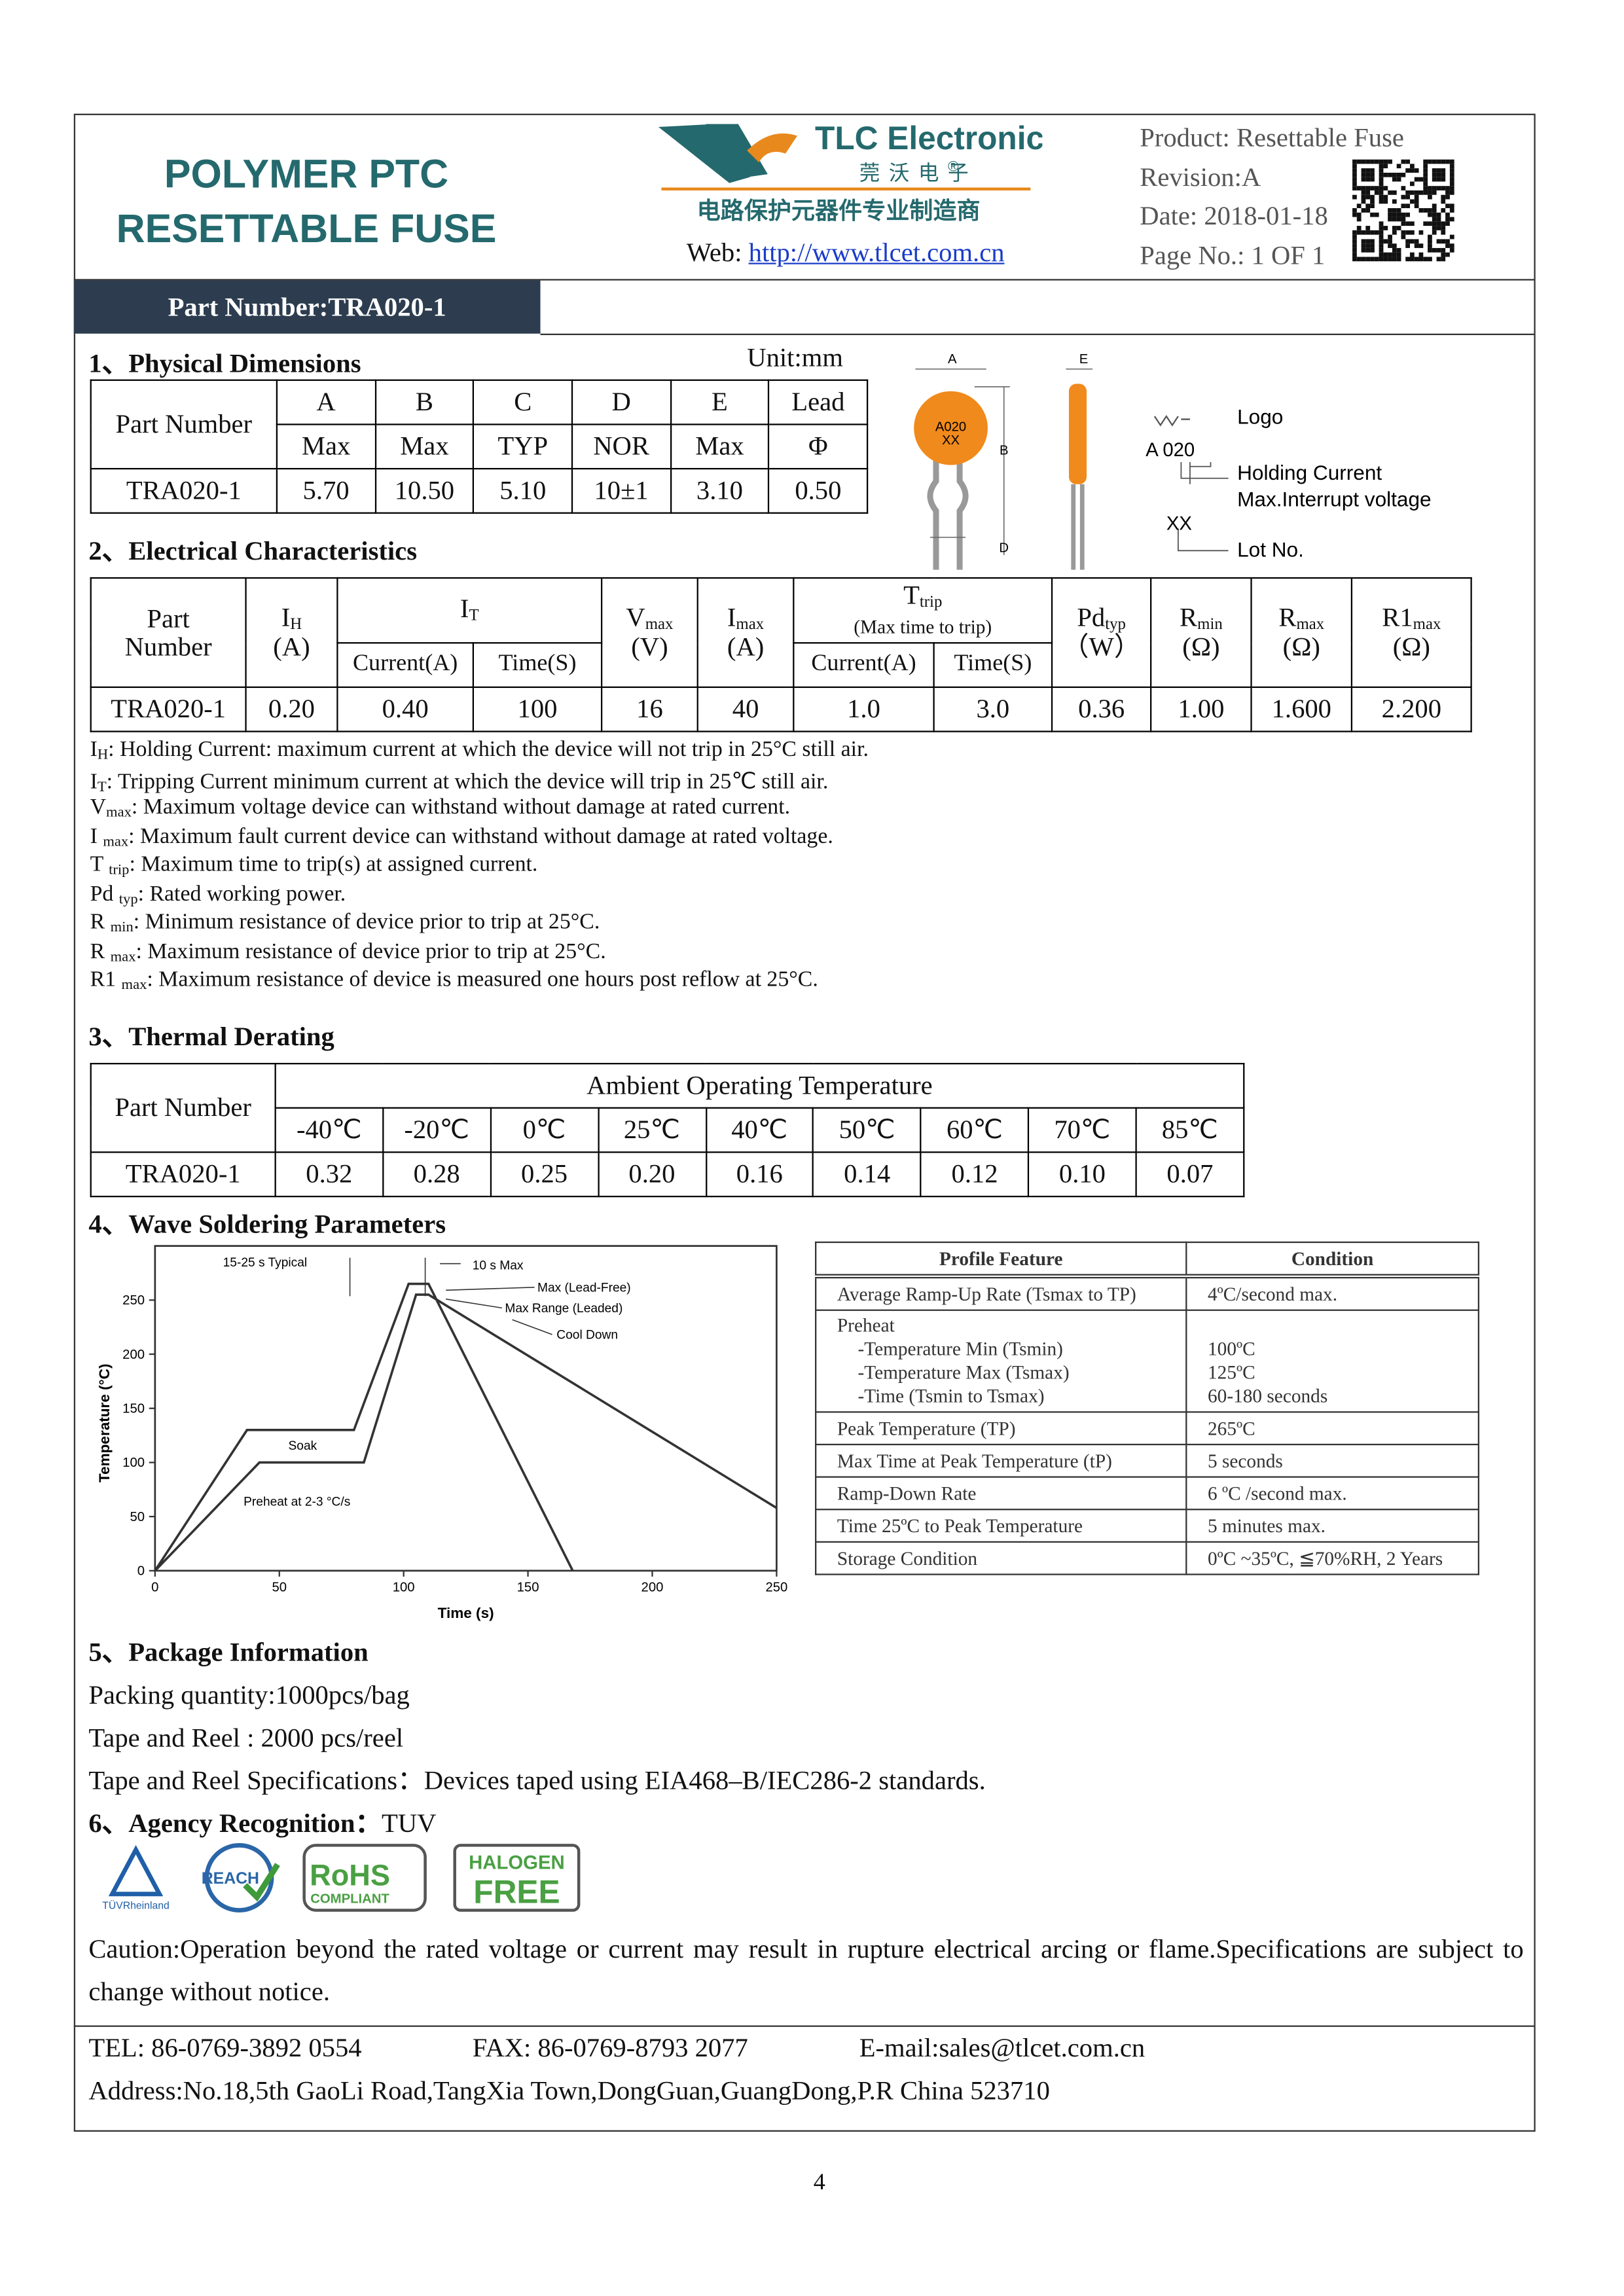  What do you see at coordinates (1077, 434) in the screenshot?
I see `side-body` at bounding box center [1077, 434].